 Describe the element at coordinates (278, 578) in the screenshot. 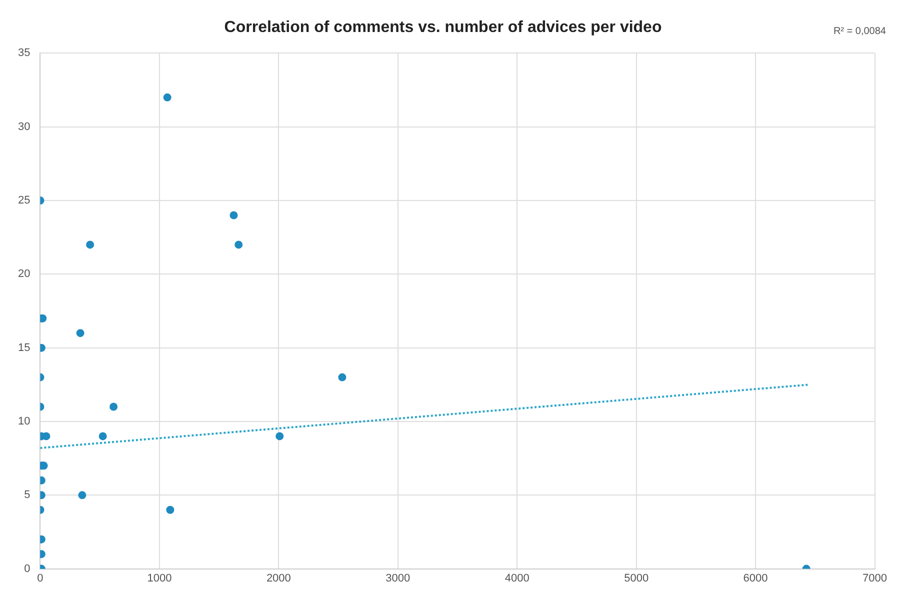

I see `x-tick-label: 2000` at that location.